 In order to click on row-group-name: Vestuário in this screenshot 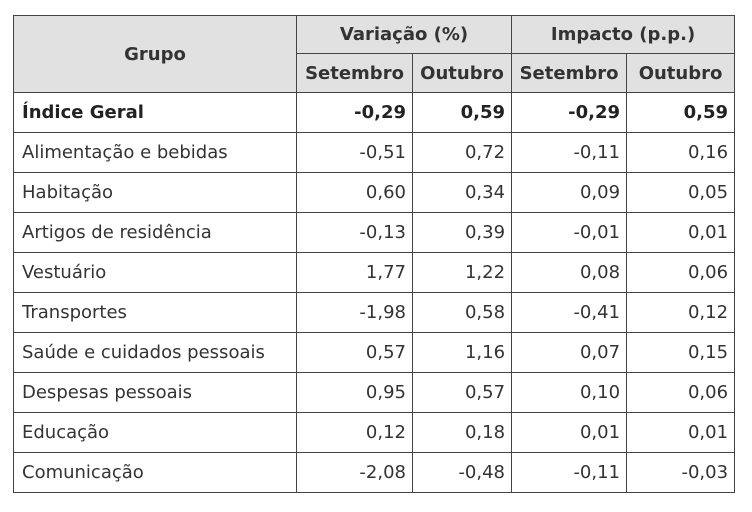, I will do `click(155, 272)`.